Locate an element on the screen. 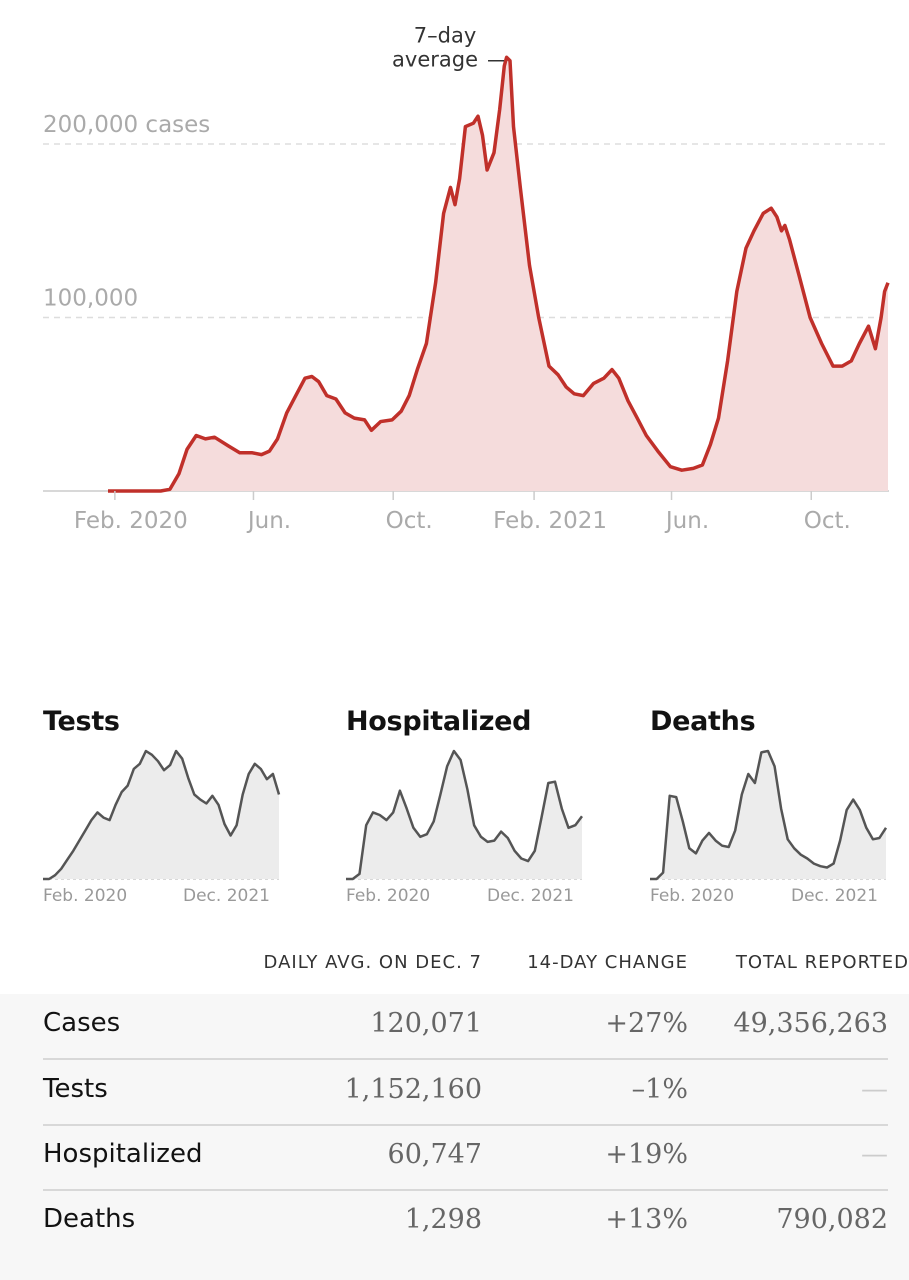  table-row-hospitalized: Hospitalized 60,747 +19% — is located at coordinates (465, 1158).